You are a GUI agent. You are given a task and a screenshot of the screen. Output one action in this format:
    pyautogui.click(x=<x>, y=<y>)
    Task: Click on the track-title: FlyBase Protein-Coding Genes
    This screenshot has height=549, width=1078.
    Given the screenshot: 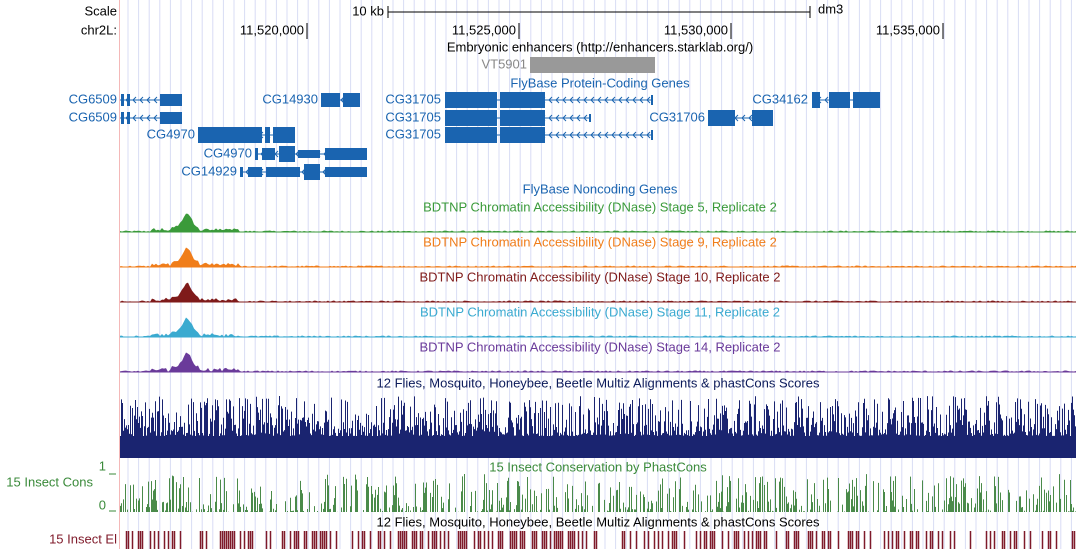 What is the action you would take?
    pyautogui.click(x=600, y=82)
    